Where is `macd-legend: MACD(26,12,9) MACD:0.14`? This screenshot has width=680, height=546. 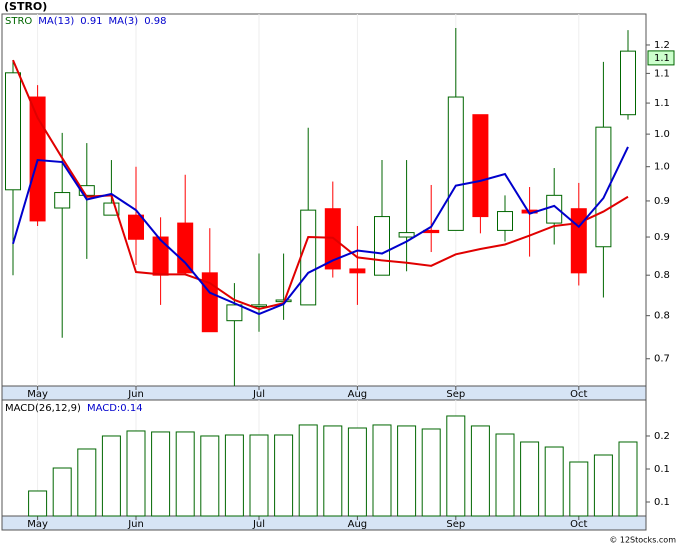
macd-legend: MACD(26,12,9) MACD:0.14 is located at coordinates (74, 408).